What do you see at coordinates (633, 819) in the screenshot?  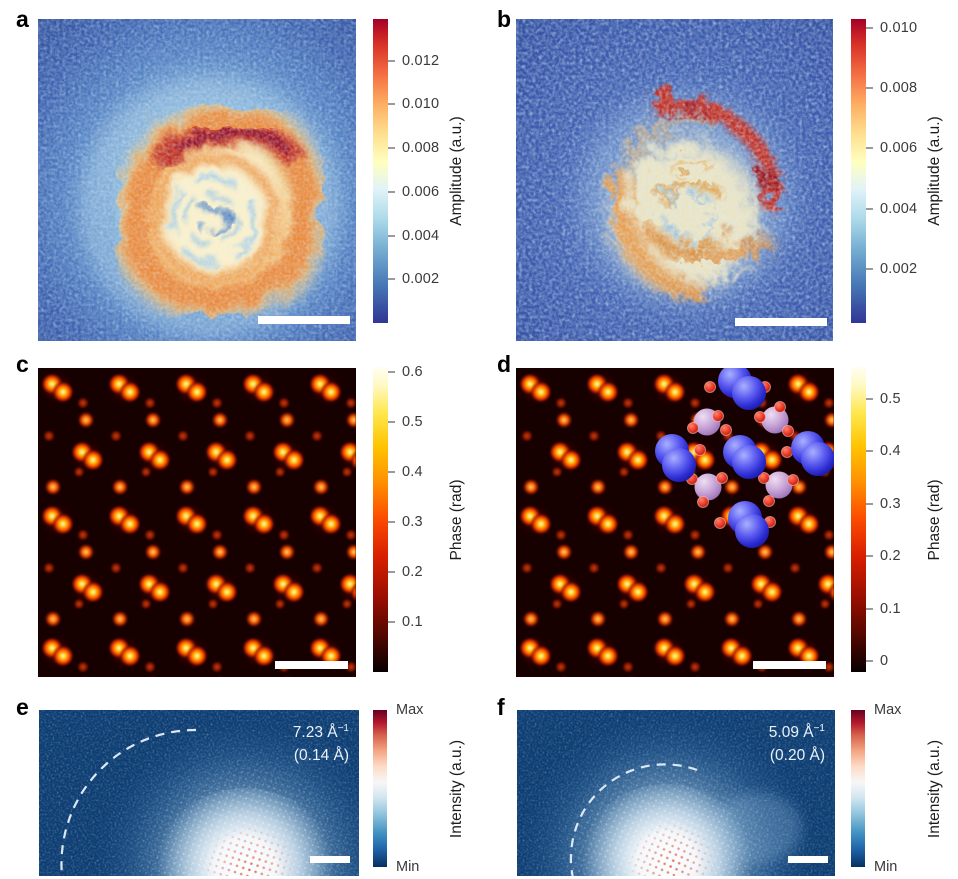 I see `resolution-ring-dashed-arc` at bounding box center [633, 819].